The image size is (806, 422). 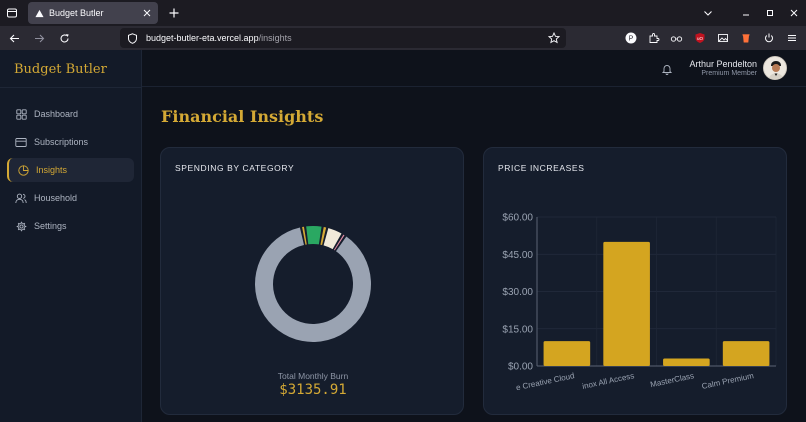 What do you see at coordinates (775, 68) in the screenshot?
I see `avatar` at bounding box center [775, 68].